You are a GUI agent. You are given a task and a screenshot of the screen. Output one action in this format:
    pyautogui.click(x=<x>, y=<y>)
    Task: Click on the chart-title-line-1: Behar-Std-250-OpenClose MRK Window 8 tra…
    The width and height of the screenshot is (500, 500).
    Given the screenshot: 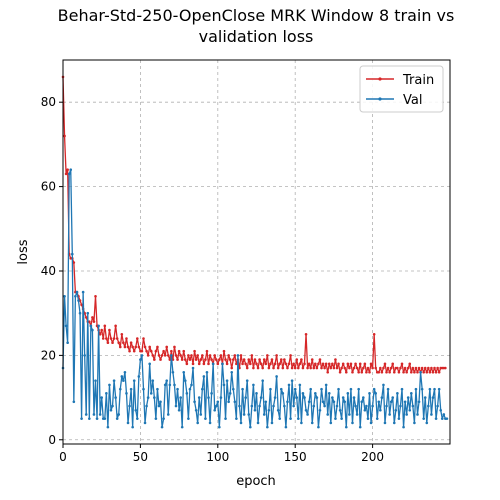 What is the action you would take?
    pyautogui.click(x=256, y=15)
    